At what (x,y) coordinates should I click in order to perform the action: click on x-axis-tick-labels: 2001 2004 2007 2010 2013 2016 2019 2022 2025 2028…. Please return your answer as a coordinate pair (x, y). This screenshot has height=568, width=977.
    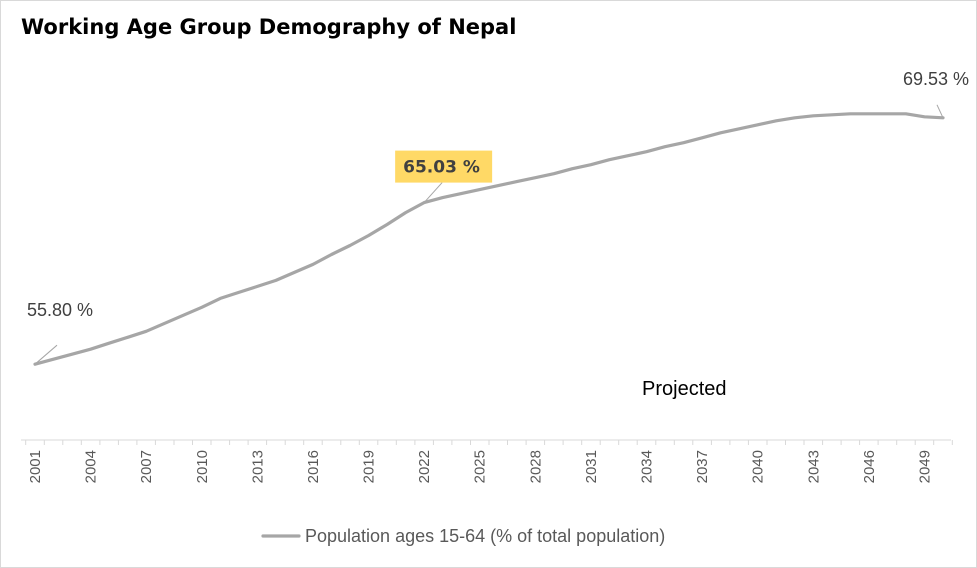
    Looking at the image, I should click on (480, 466).